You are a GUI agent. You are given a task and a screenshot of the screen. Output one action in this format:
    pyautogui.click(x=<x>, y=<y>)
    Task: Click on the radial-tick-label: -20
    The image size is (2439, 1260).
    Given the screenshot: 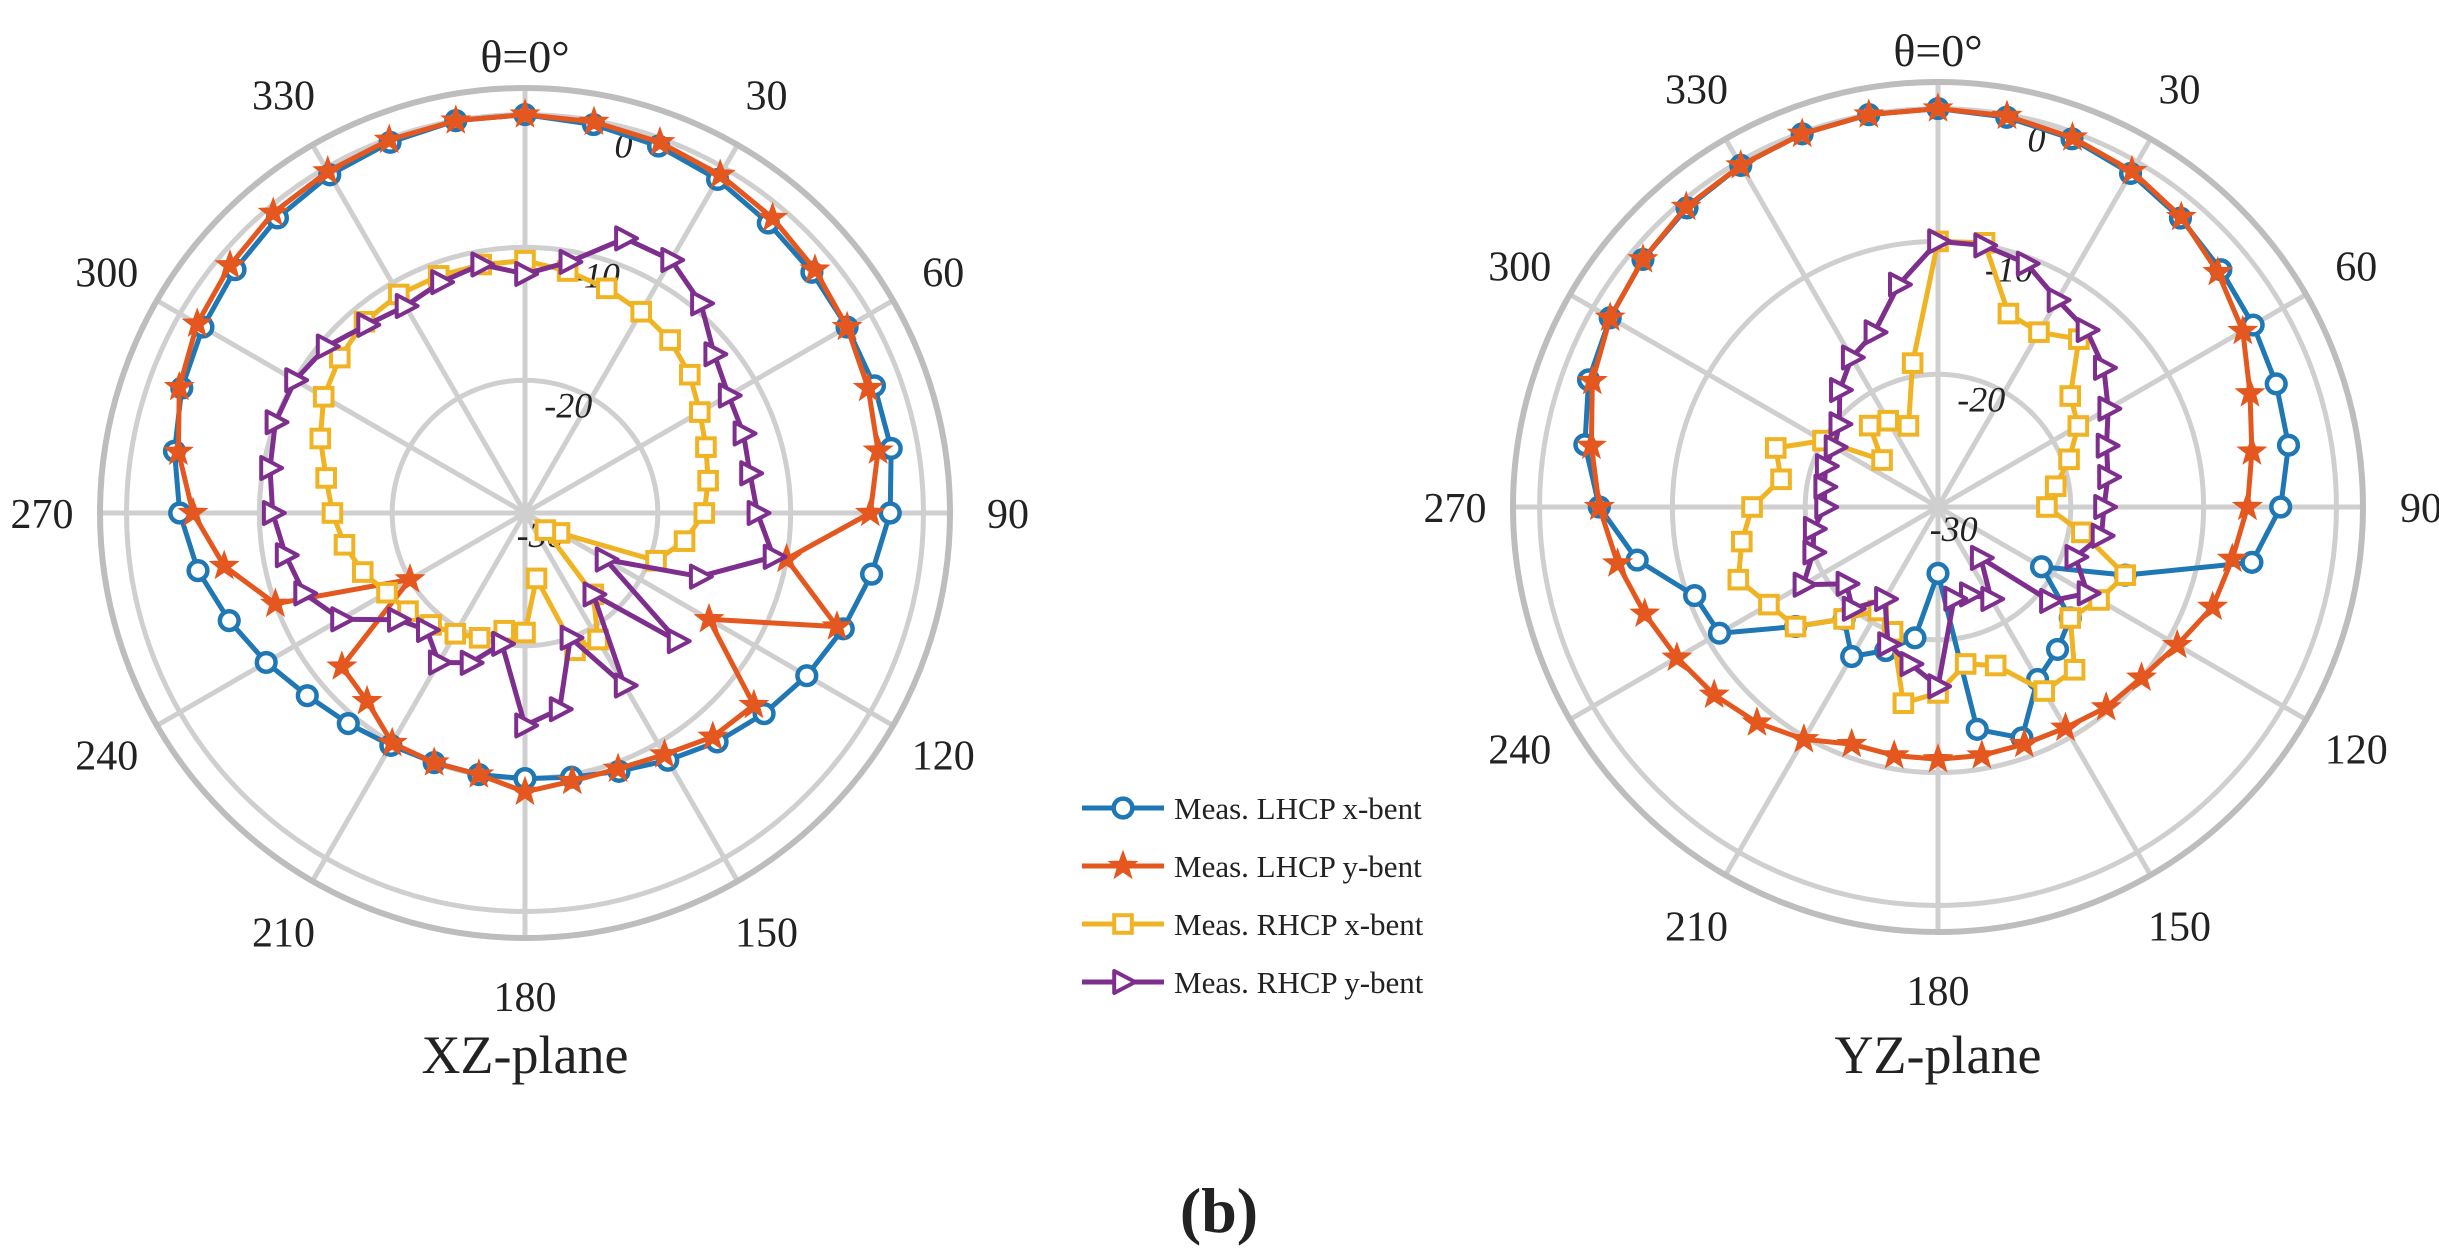 What is the action you would take?
    pyautogui.click(x=568, y=405)
    